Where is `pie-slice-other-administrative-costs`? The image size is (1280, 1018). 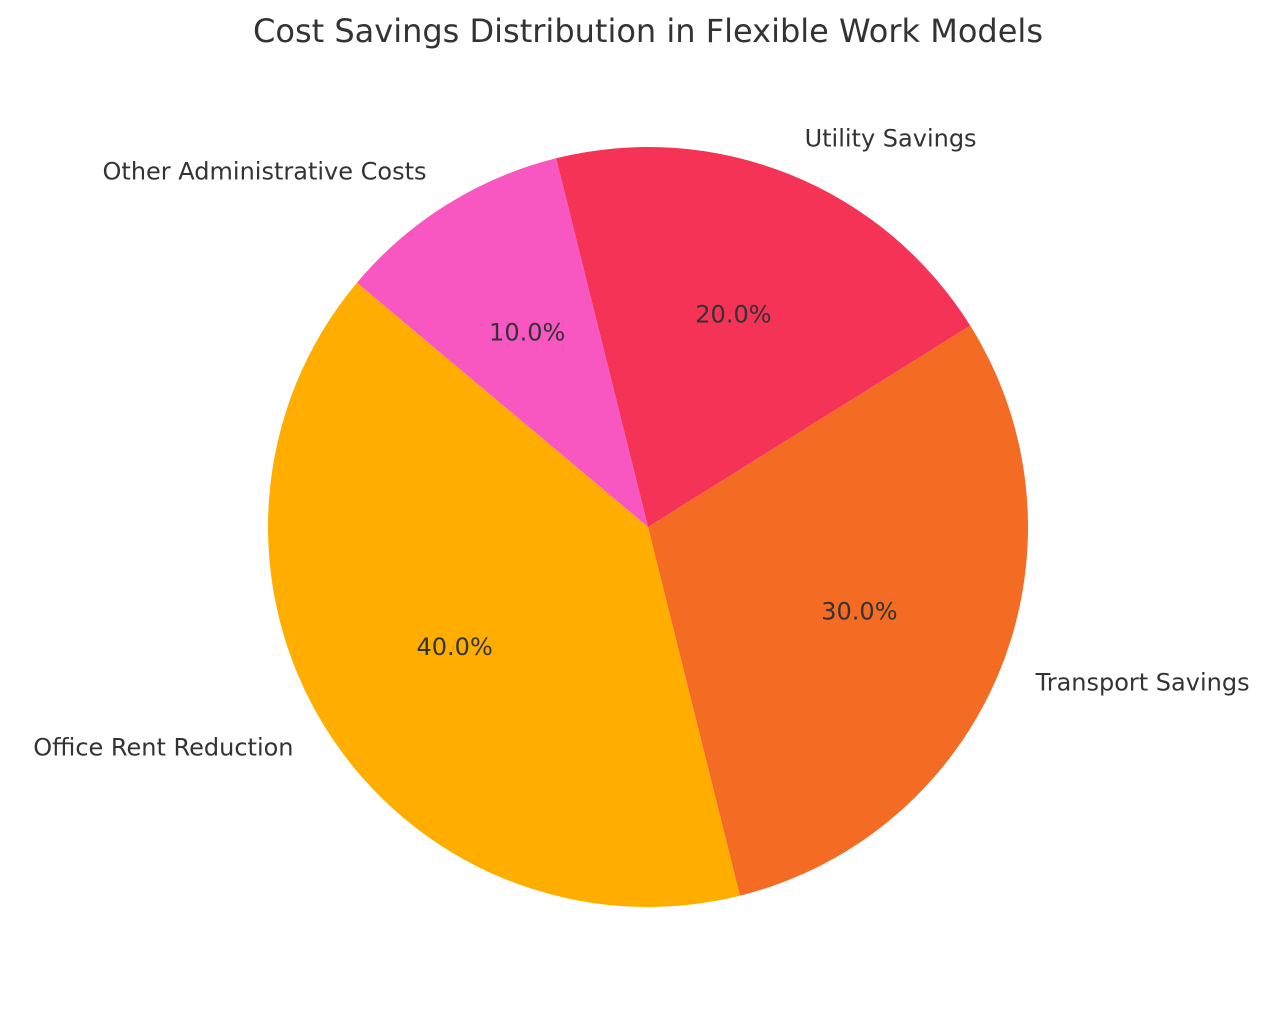
pie-slice-other-administrative-costs is located at coordinates (502, 342).